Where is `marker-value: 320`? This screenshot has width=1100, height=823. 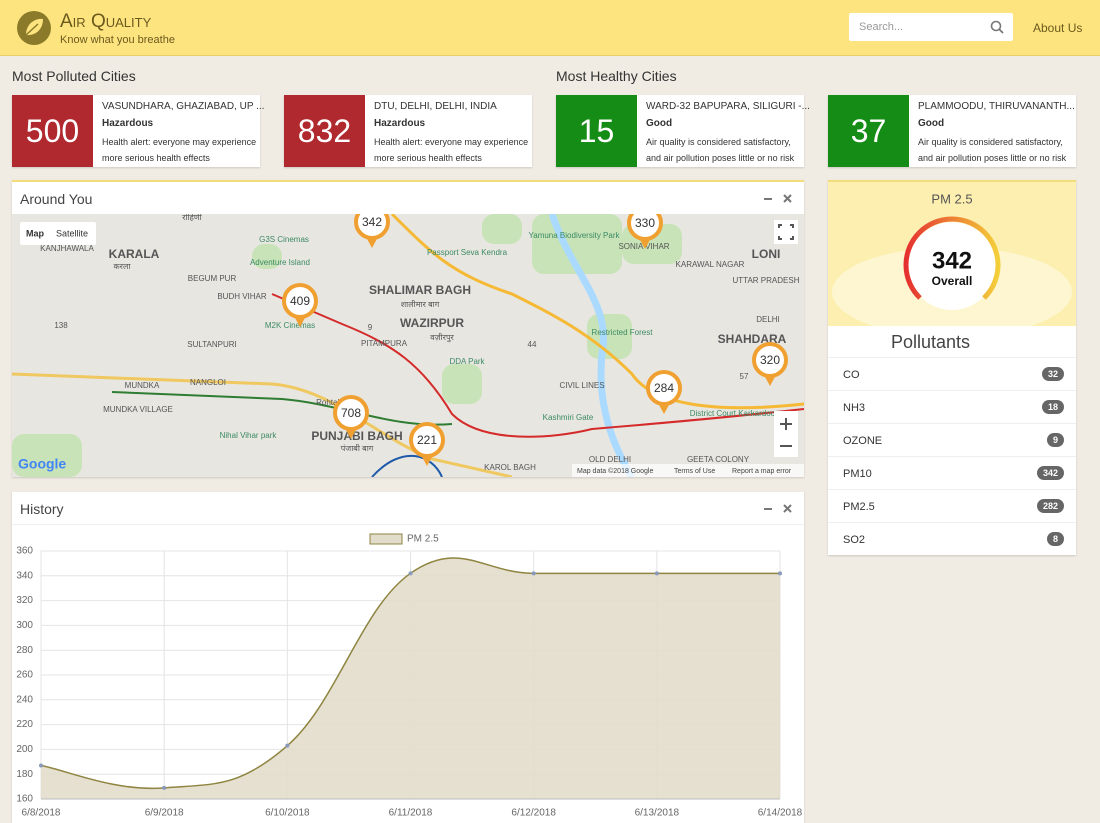 marker-value: 320 is located at coordinates (770, 360).